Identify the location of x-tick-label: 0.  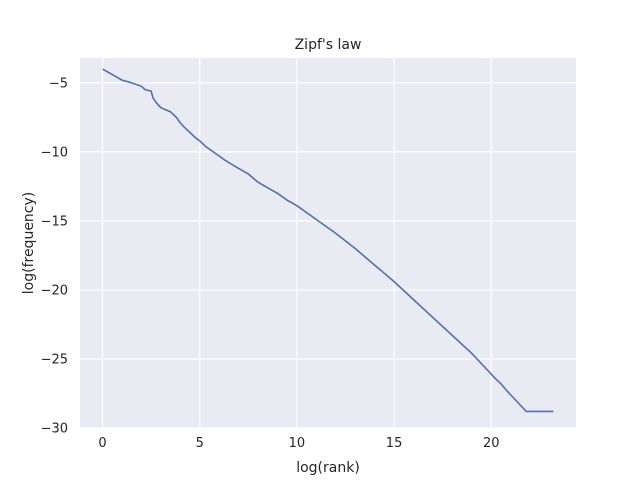
(102, 443).